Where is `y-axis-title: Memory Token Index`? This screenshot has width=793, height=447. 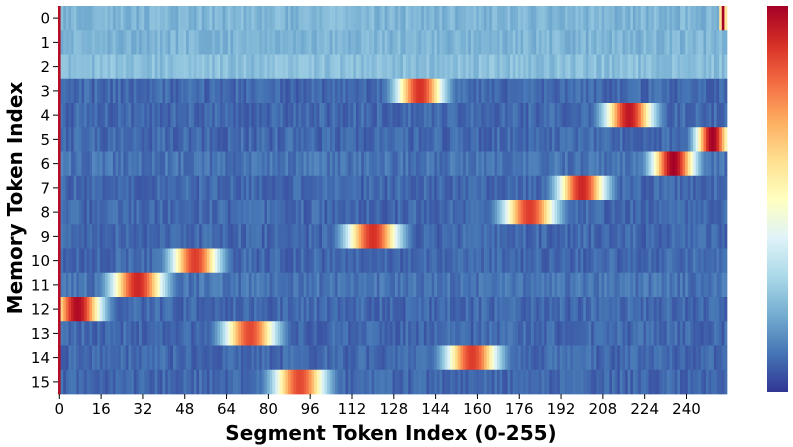
y-axis-title: Memory Token Index is located at coordinates (15, 198).